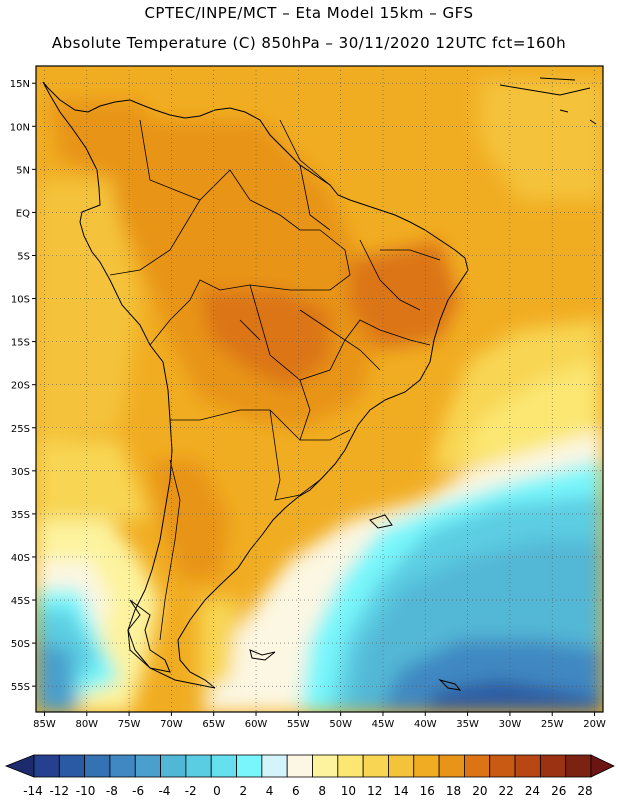 The width and height of the screenshot is (618, 800). I want to click on lon-label: 45W, so click(383, 724).